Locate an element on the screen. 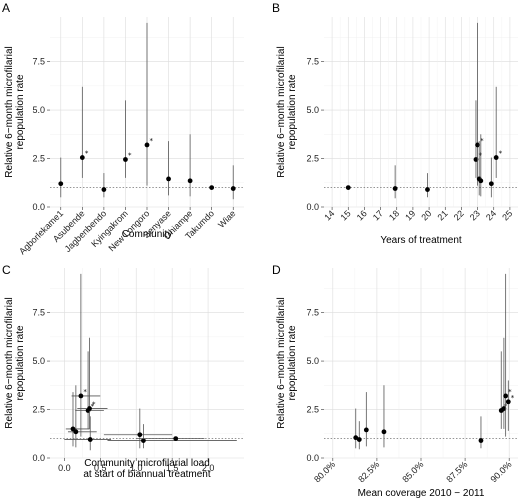  x-tick-label: 87.5% is located at coordinates (456, 471).